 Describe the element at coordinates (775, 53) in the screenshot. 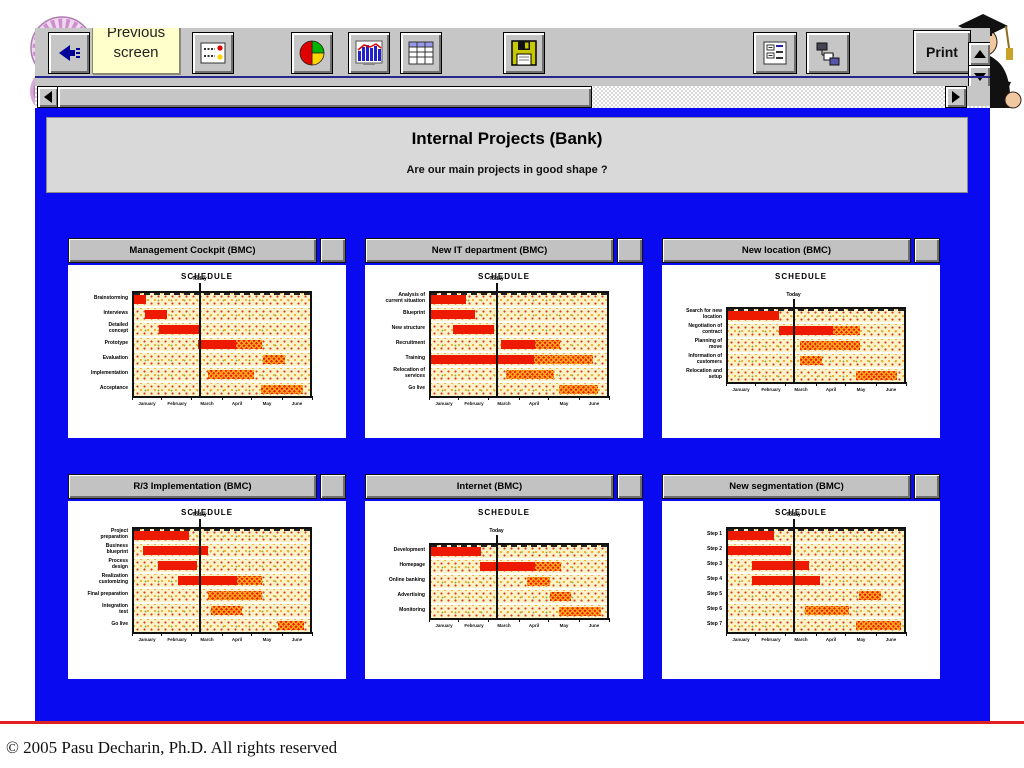

I see `detail-form-button` at that location.